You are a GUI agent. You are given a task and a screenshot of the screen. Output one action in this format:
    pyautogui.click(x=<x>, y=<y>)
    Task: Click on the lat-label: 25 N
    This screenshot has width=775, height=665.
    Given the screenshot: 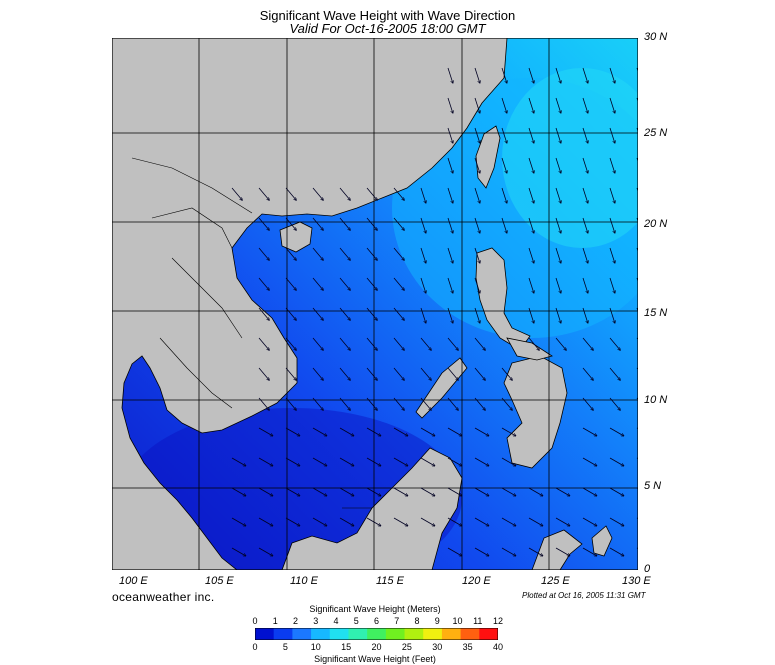 What is the action you would take?
    pyautogui.click(x=656, y=133)
    